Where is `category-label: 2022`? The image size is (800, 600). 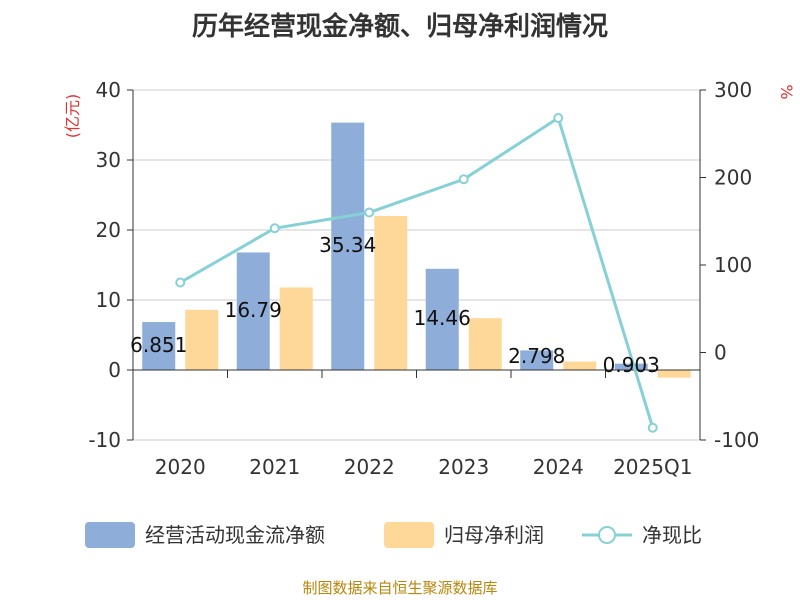 category-label: 2022 is located at coordinates (369, 467).